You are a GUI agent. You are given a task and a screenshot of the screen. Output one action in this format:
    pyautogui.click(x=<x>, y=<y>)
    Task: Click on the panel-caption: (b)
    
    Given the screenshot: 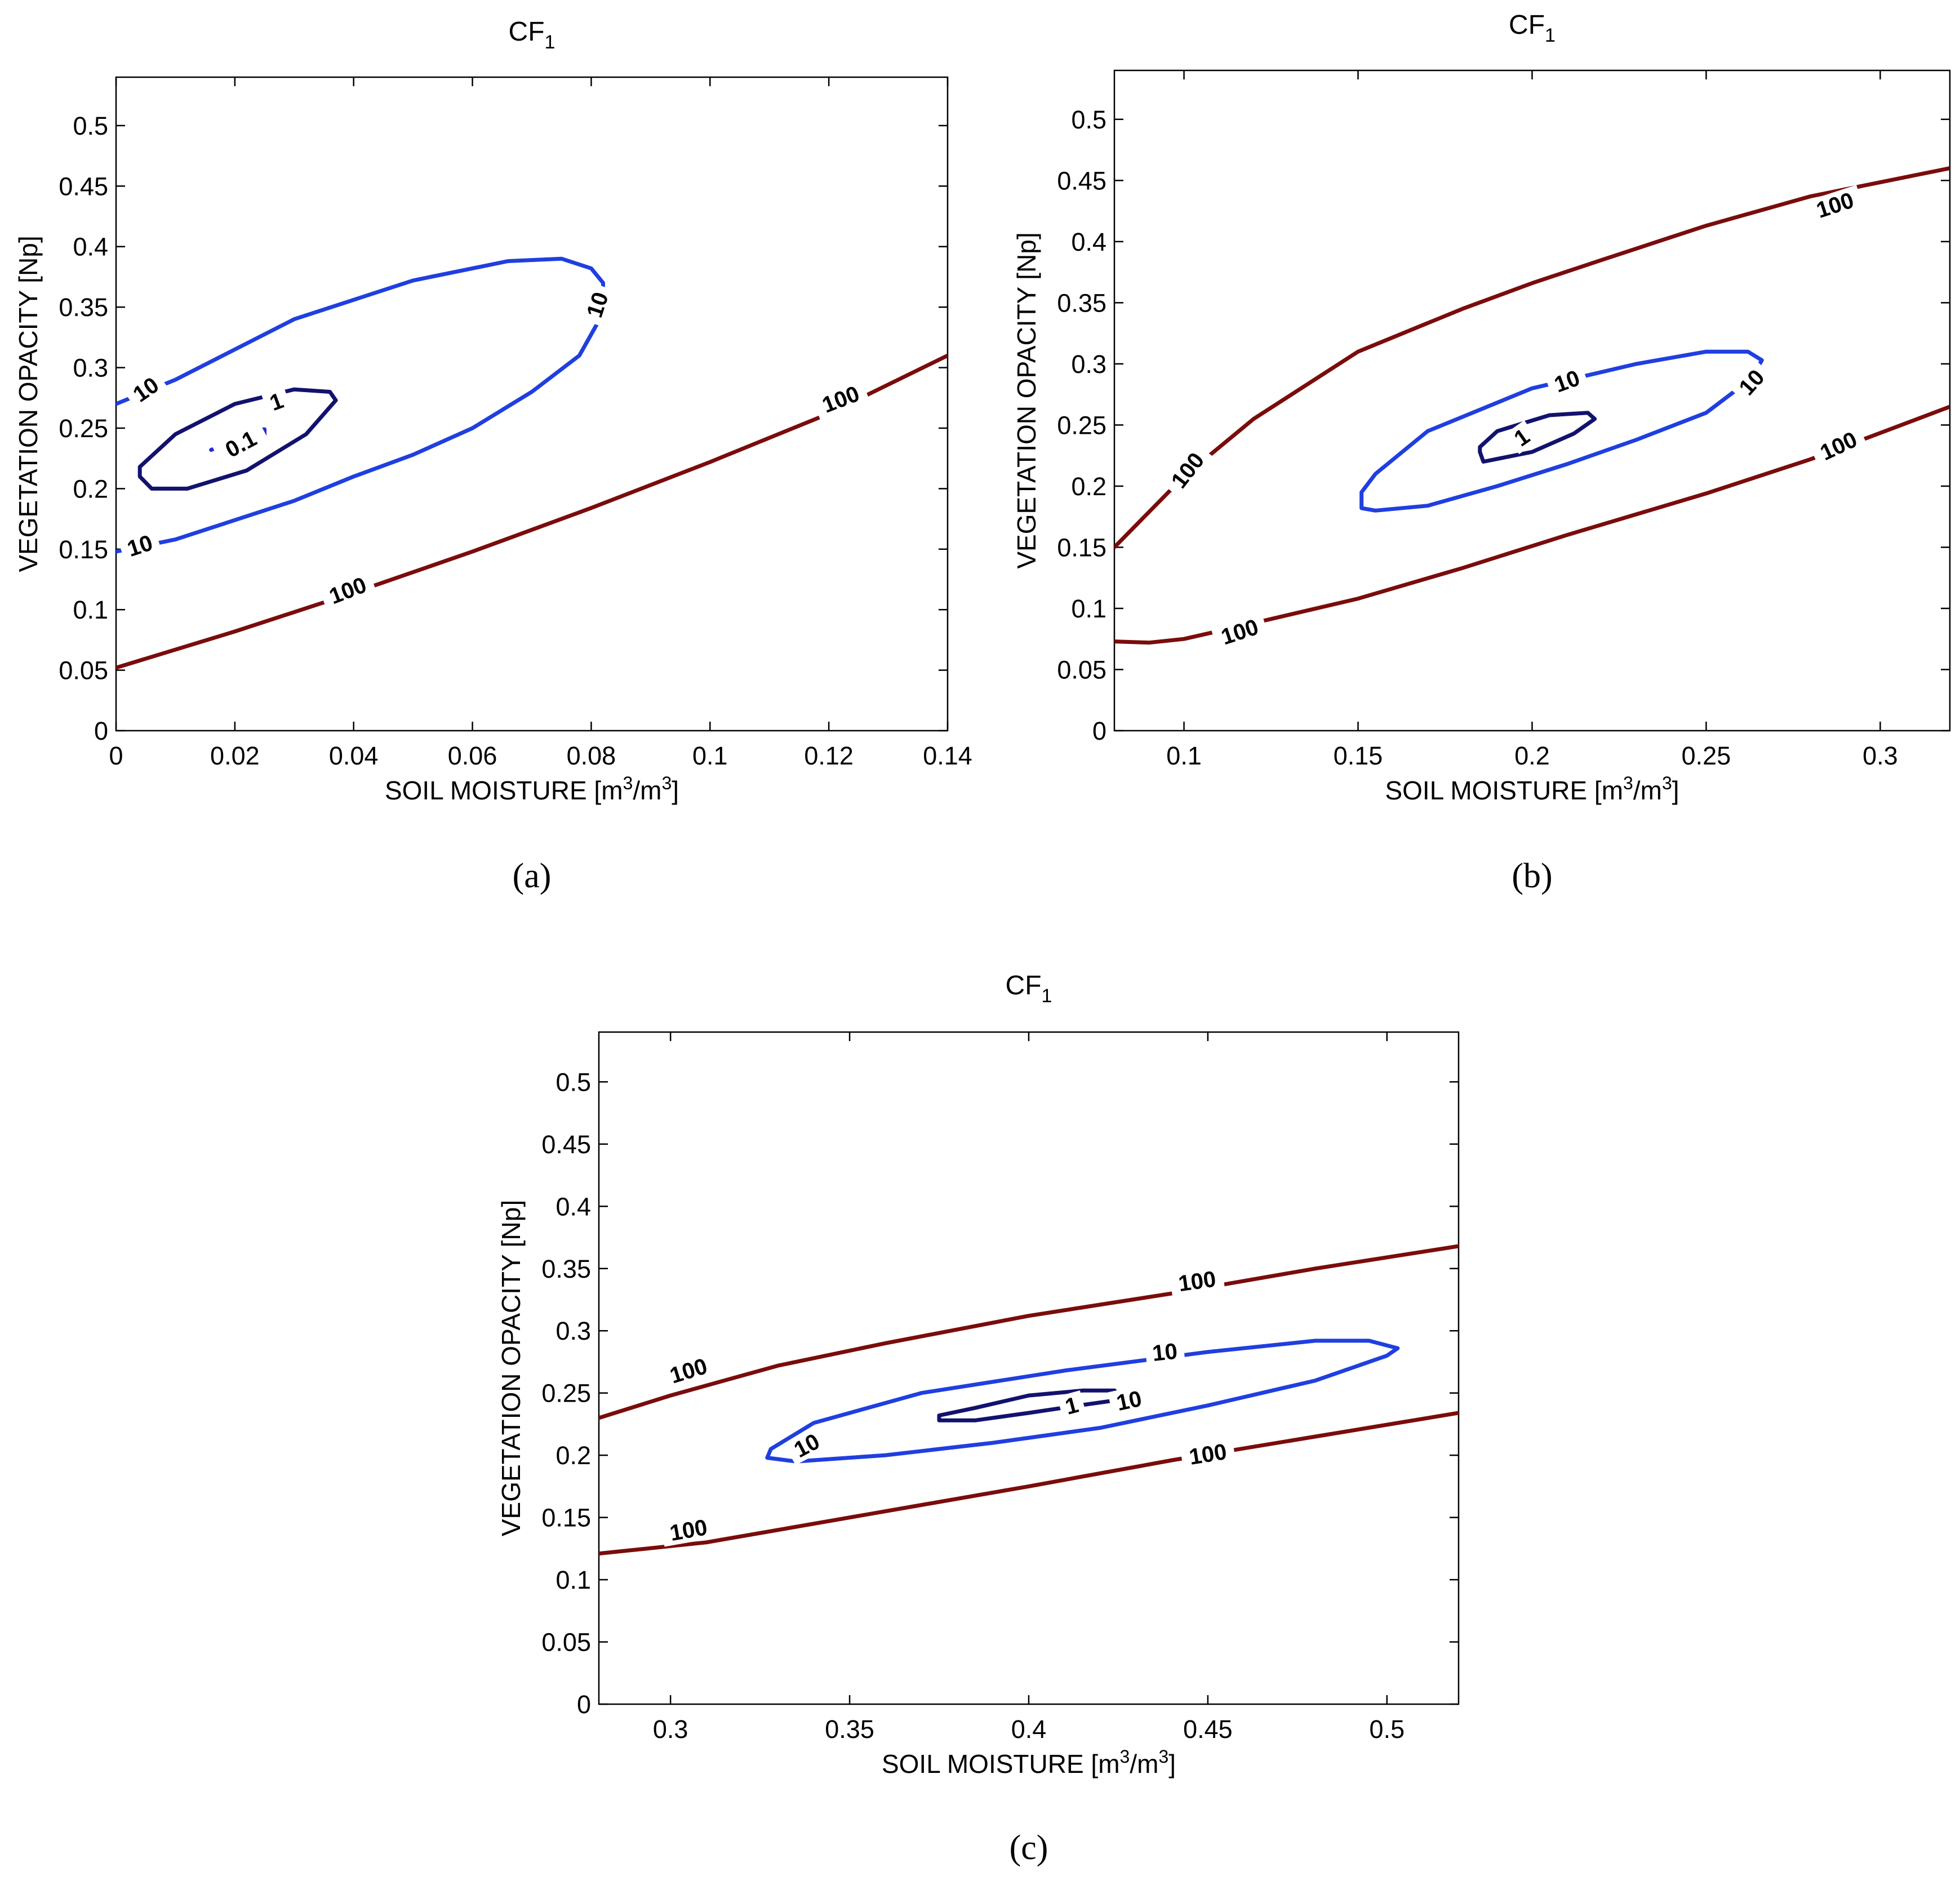 What is the action you would take?
    pyautogui.click(x=1532, y=876)
    